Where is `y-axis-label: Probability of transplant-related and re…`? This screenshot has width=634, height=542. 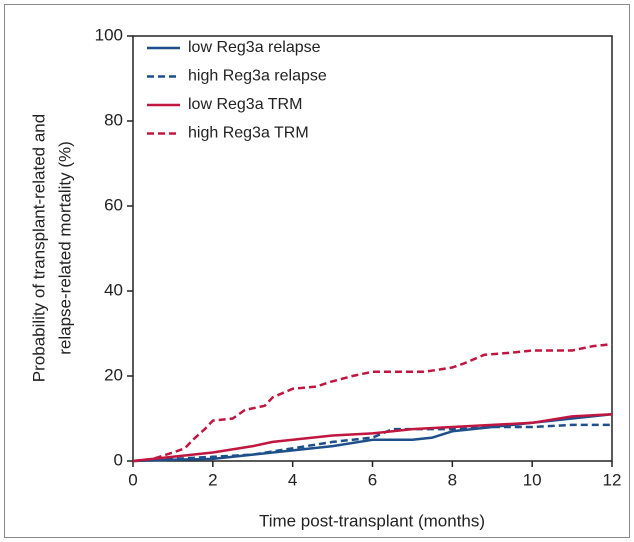 y-axis-label: Probability of transplant-related and re… is located at coordinates (51, 248).